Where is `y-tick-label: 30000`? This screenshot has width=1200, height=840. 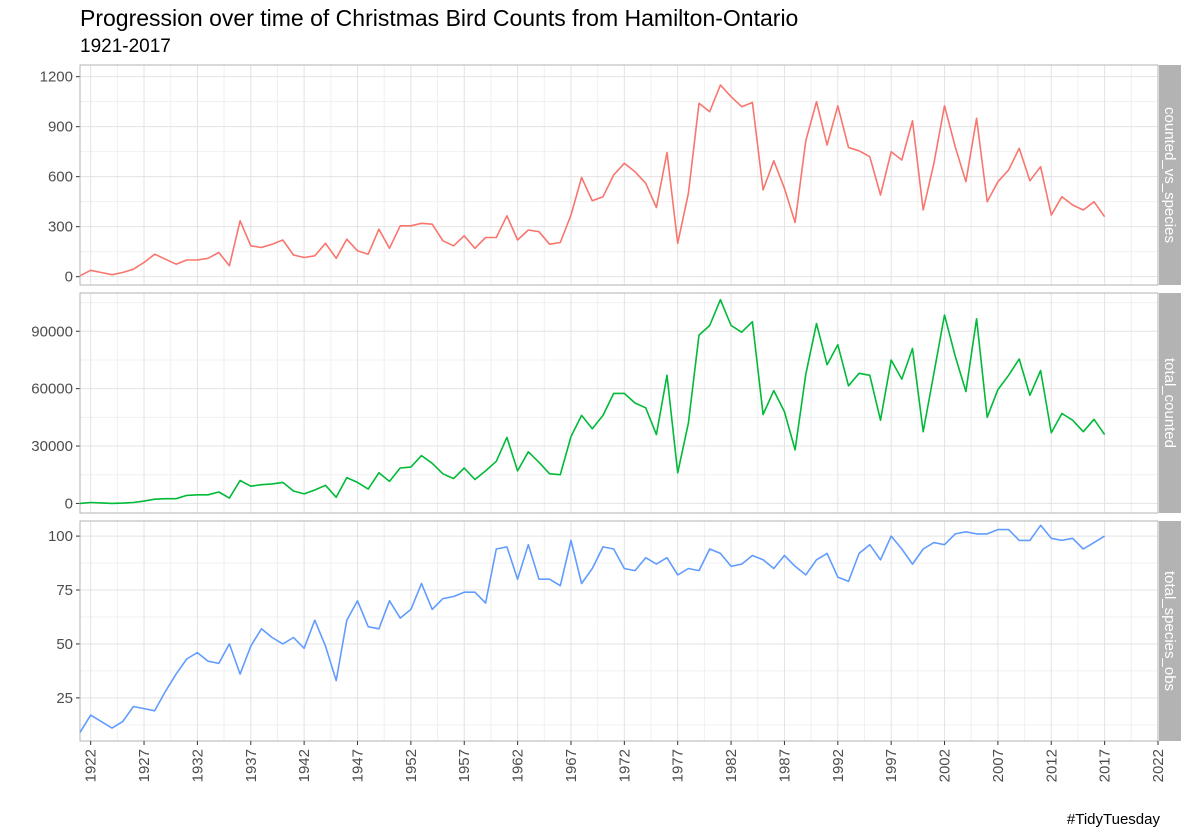 y-tick-label: 30000 is located at coordinates (52, 446).